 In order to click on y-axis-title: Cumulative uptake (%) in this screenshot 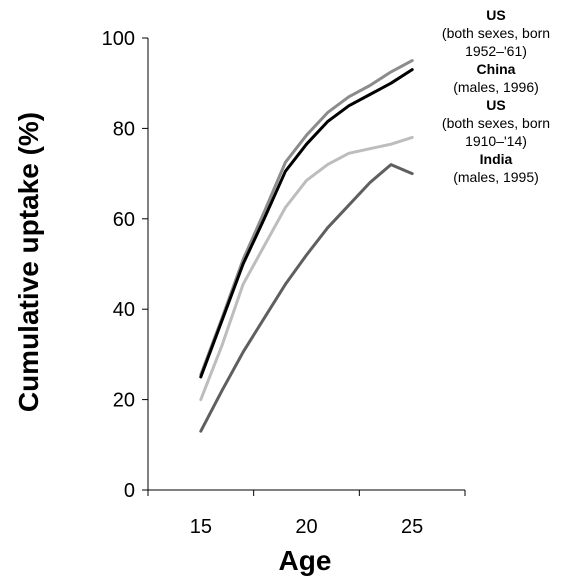, I will do `click(28, 262)`.